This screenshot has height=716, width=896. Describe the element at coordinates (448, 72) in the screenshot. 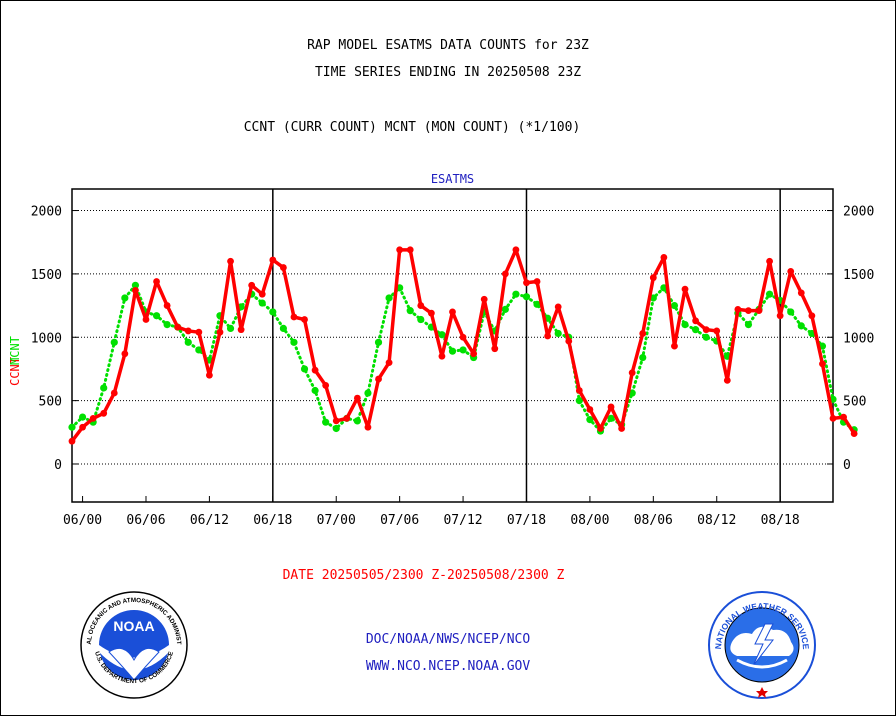

I see `chart-title-line2: TIME SERIES ENDING IN 20250508 23Z` at that location.